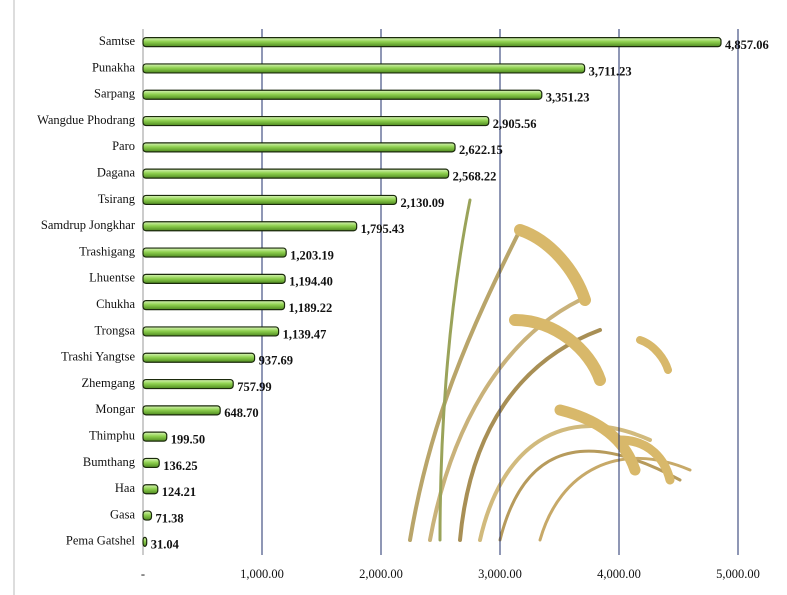 The width and height of the screenshot is (787, 595). What do you see at coordinates (568, 98) in the screenshot?
I see `value-label: 3,351.23` at bounding box center [568, 98].